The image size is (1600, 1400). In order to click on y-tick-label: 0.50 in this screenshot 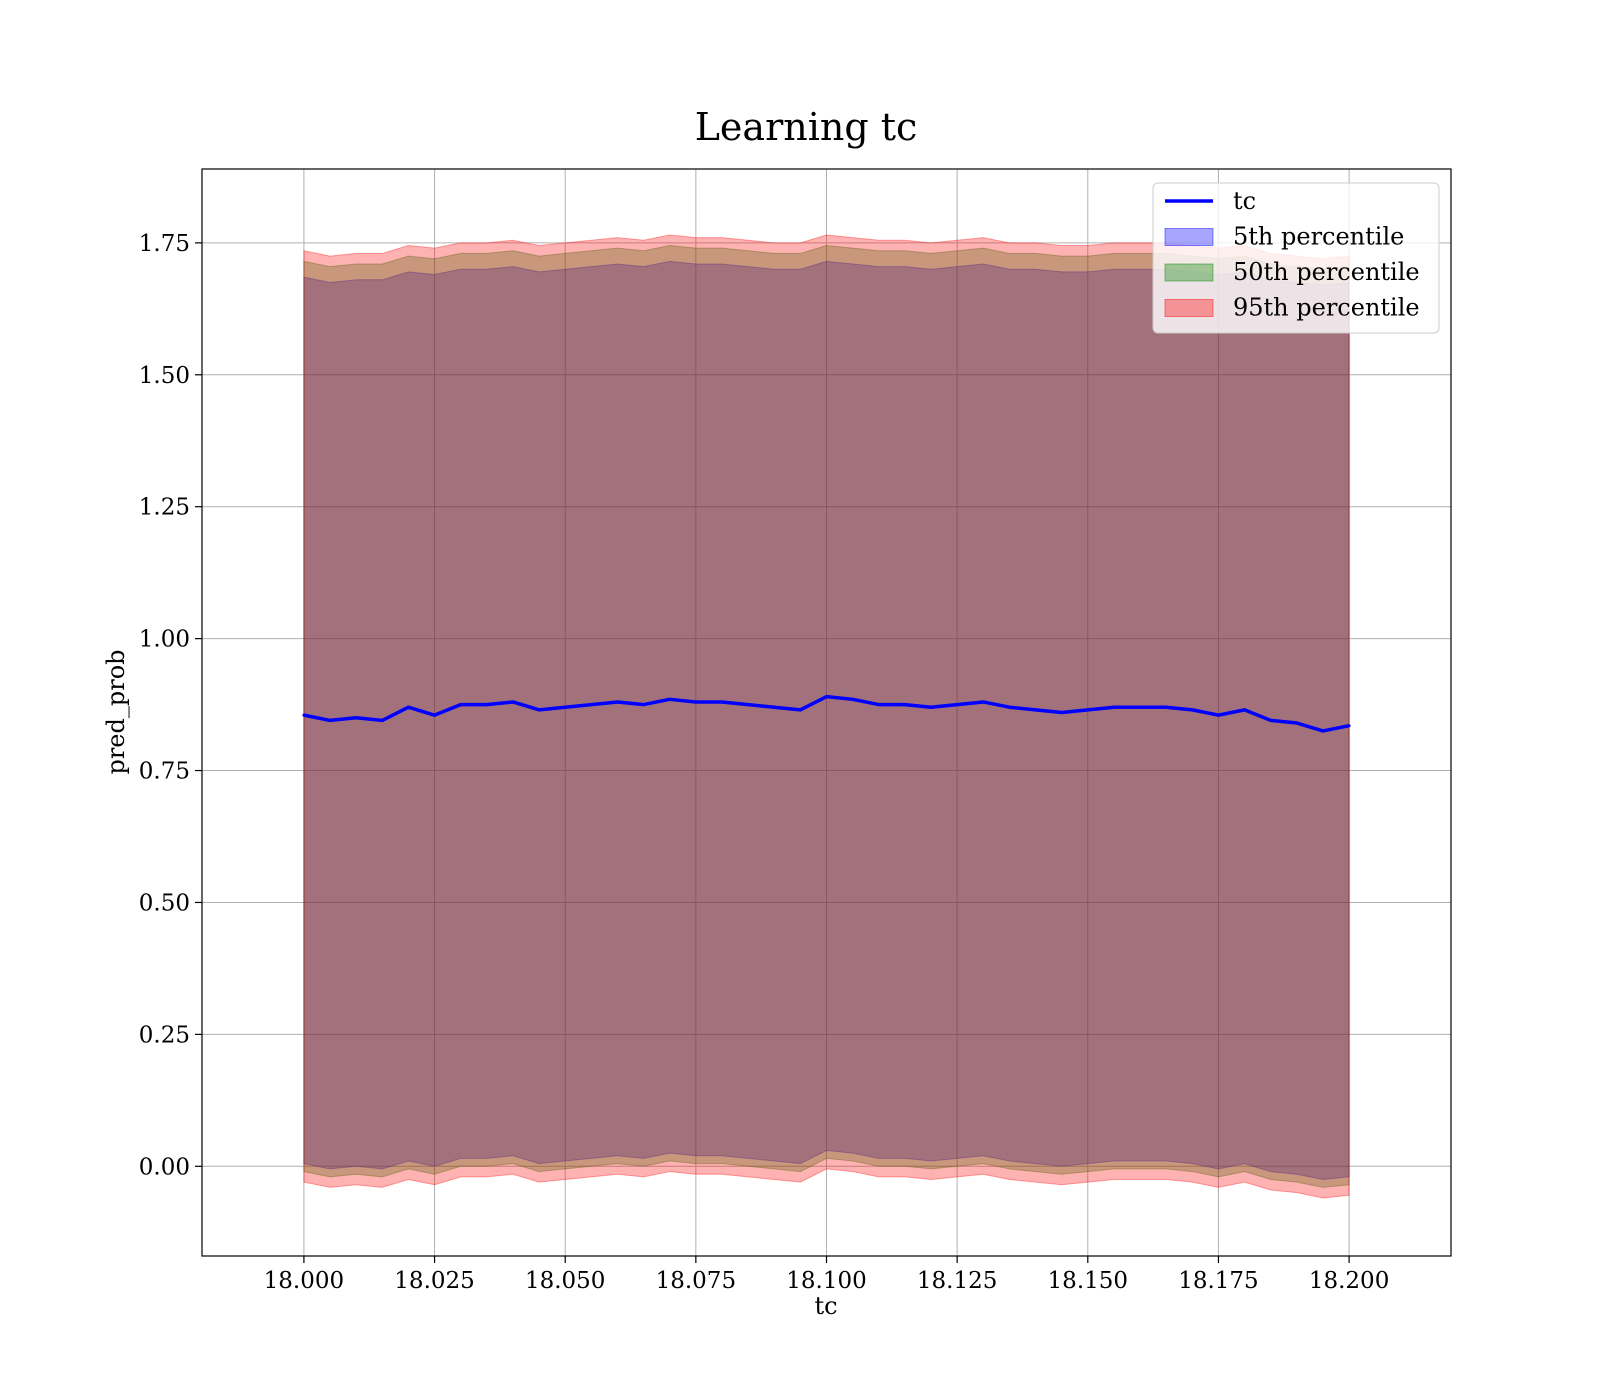, I will do `click(164, 903)`.